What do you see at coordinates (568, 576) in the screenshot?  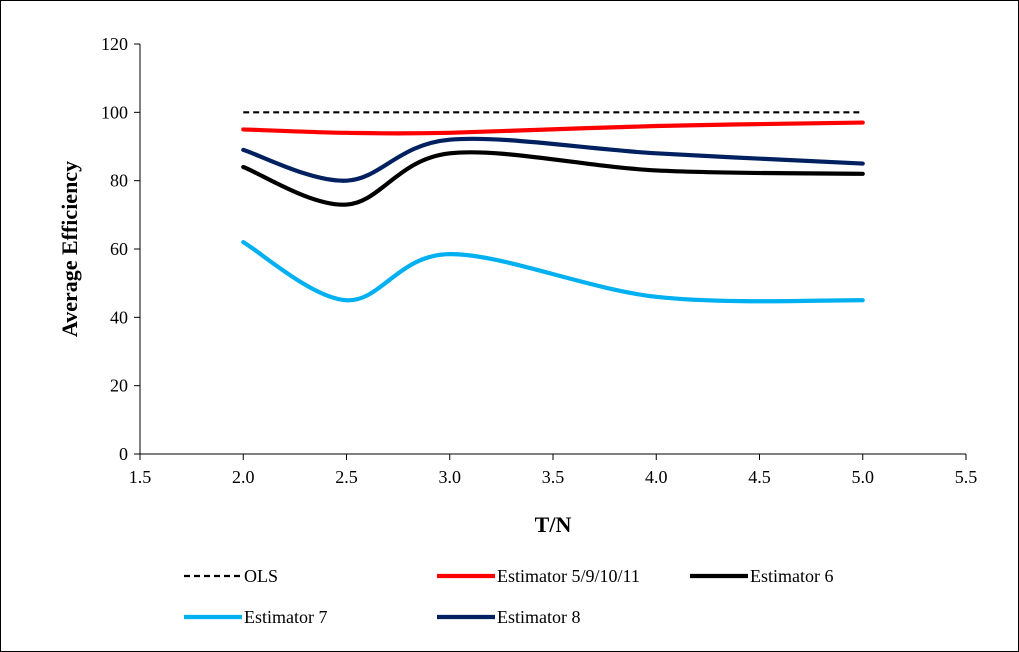 I see `legend-label: Estimator 5/9/10/11` at bounding box center [568, 576].